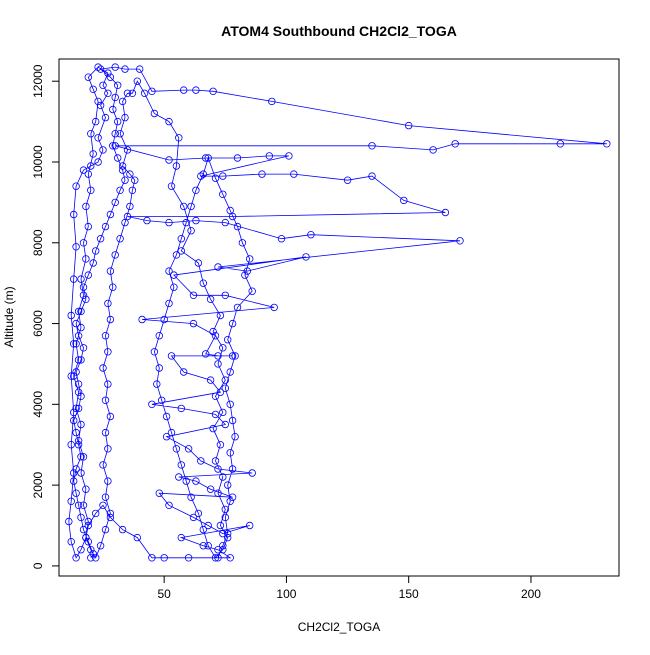 The image size is (650, 655). I want to click on y-tick-label: 10000, so click(38, 162).